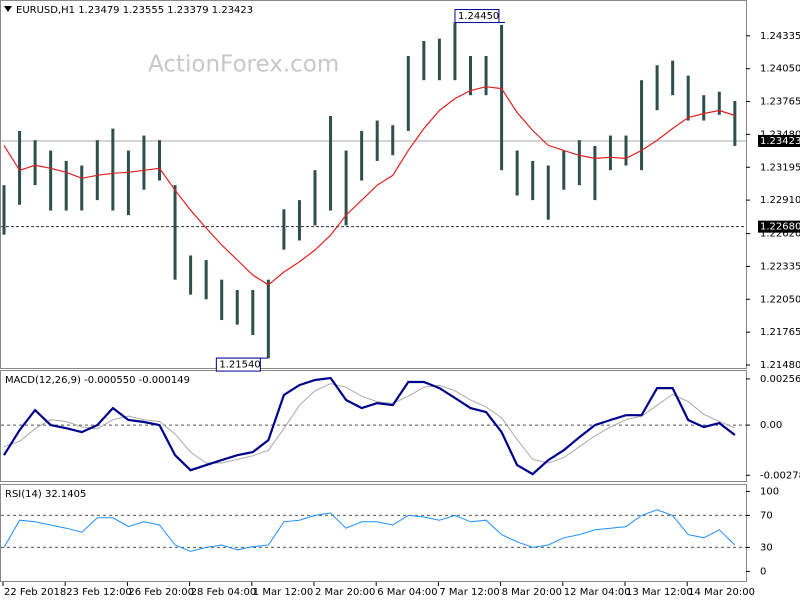  What do you see at coordinates (780, 299) in the screenshot?
I see `y-tick-label: 1.22050` at bounding box center [780, 299].